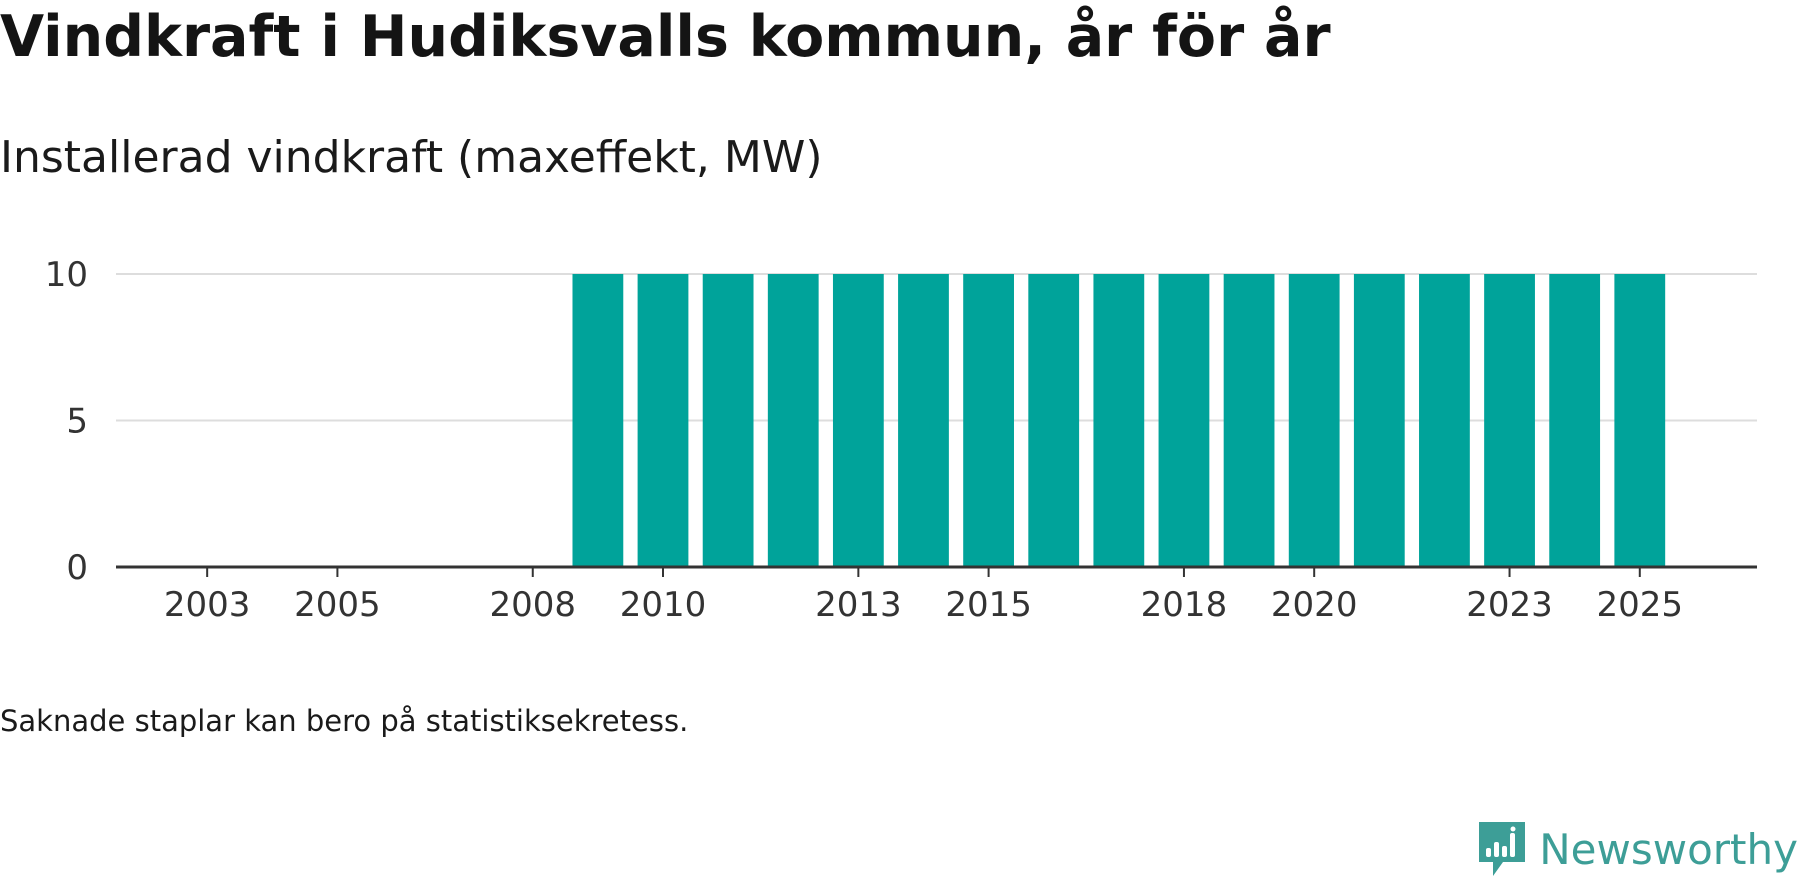  I want to click on bar-2020, so click(1314, 420).